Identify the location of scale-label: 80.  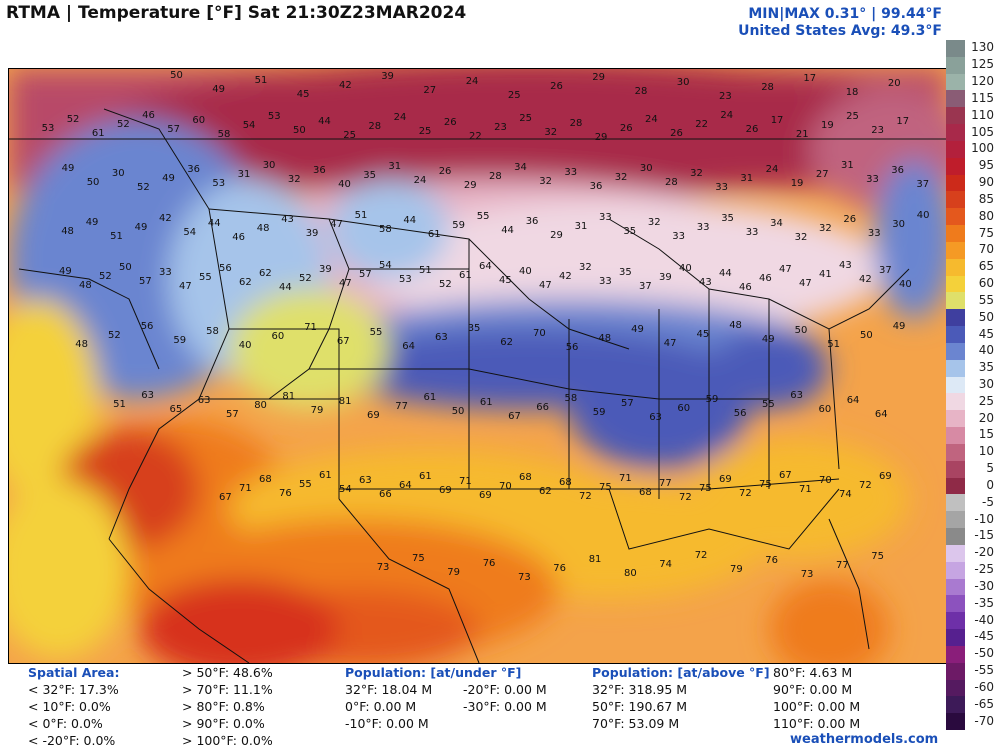
(986, 215).